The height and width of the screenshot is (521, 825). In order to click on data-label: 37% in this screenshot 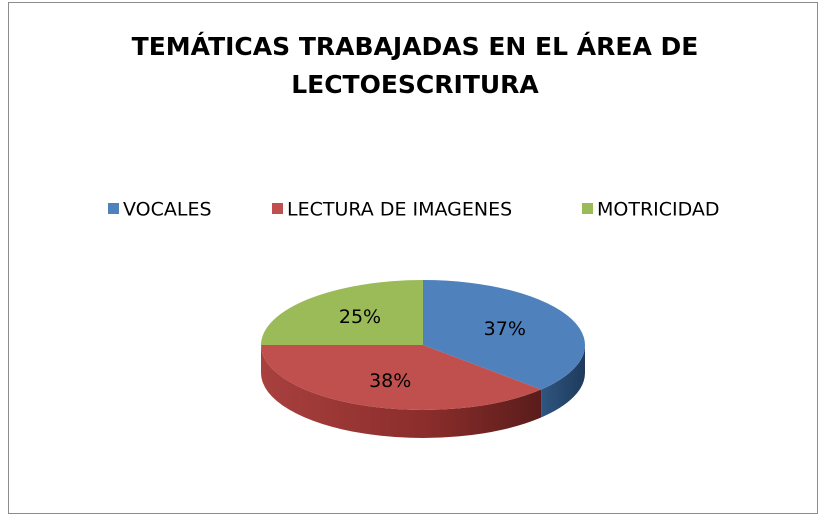, I will do `click(505, 329)`.